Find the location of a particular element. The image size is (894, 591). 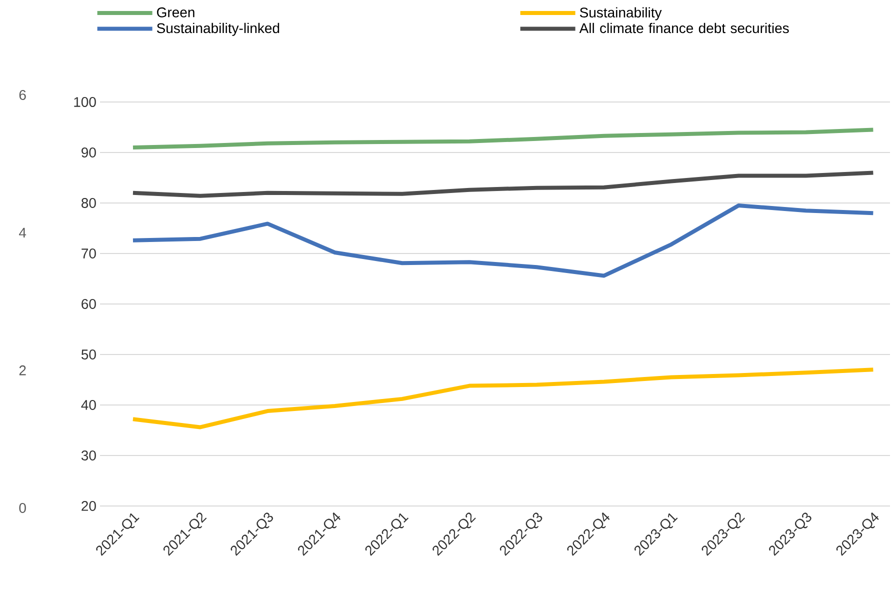

y-tick-label: 60 is located at coordinates (89, 304).